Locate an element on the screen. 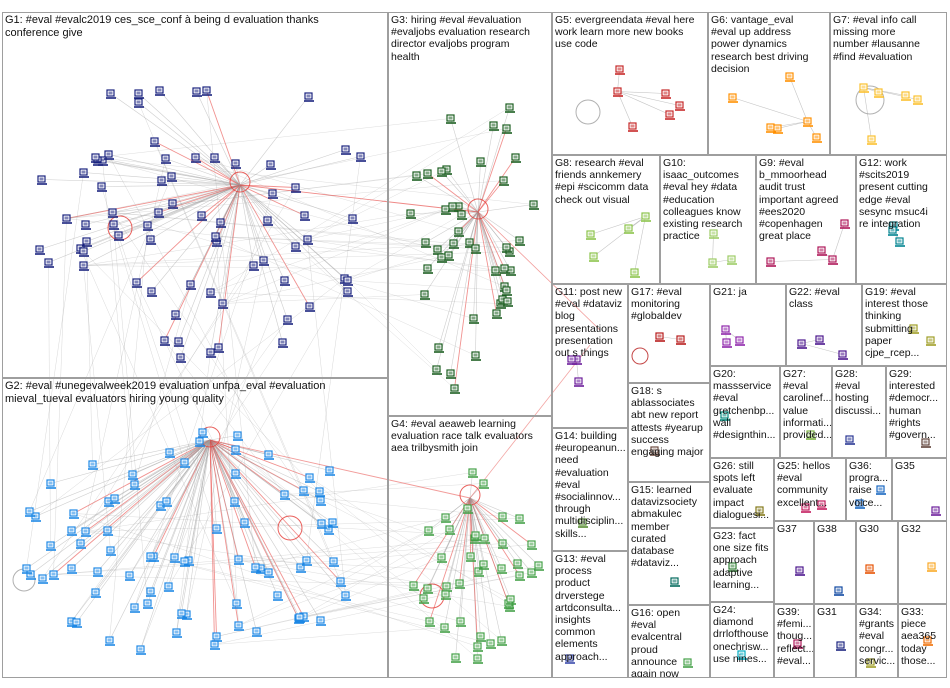 Image resolution: width=950 pixels, height=688 pixels. node-g28 is located at coordinates (850, 440).